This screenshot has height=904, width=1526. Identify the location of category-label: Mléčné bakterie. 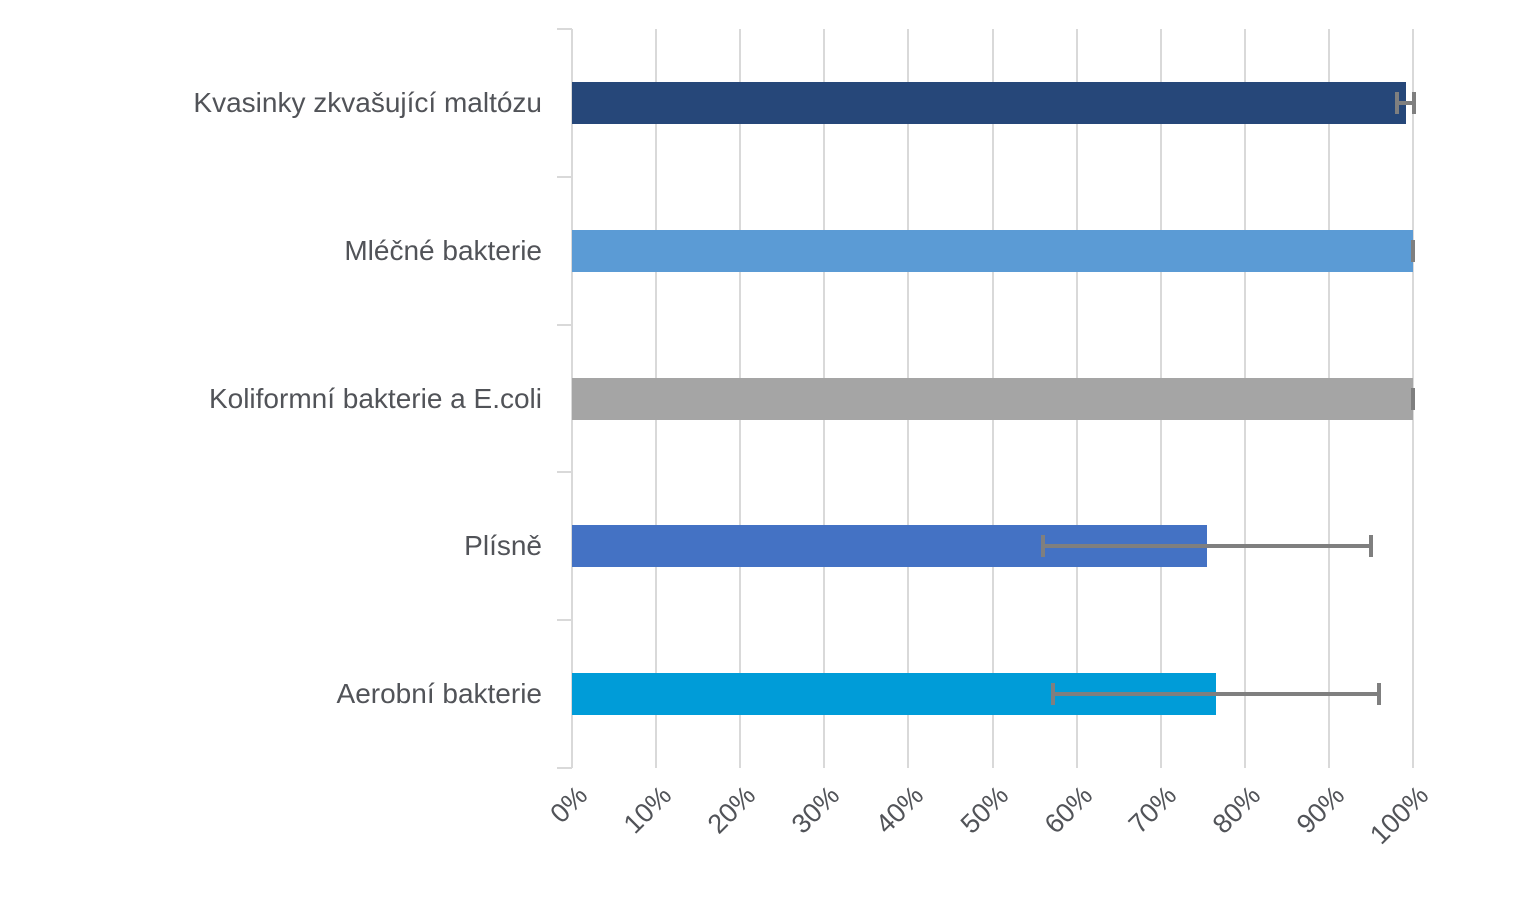
(443, 250).